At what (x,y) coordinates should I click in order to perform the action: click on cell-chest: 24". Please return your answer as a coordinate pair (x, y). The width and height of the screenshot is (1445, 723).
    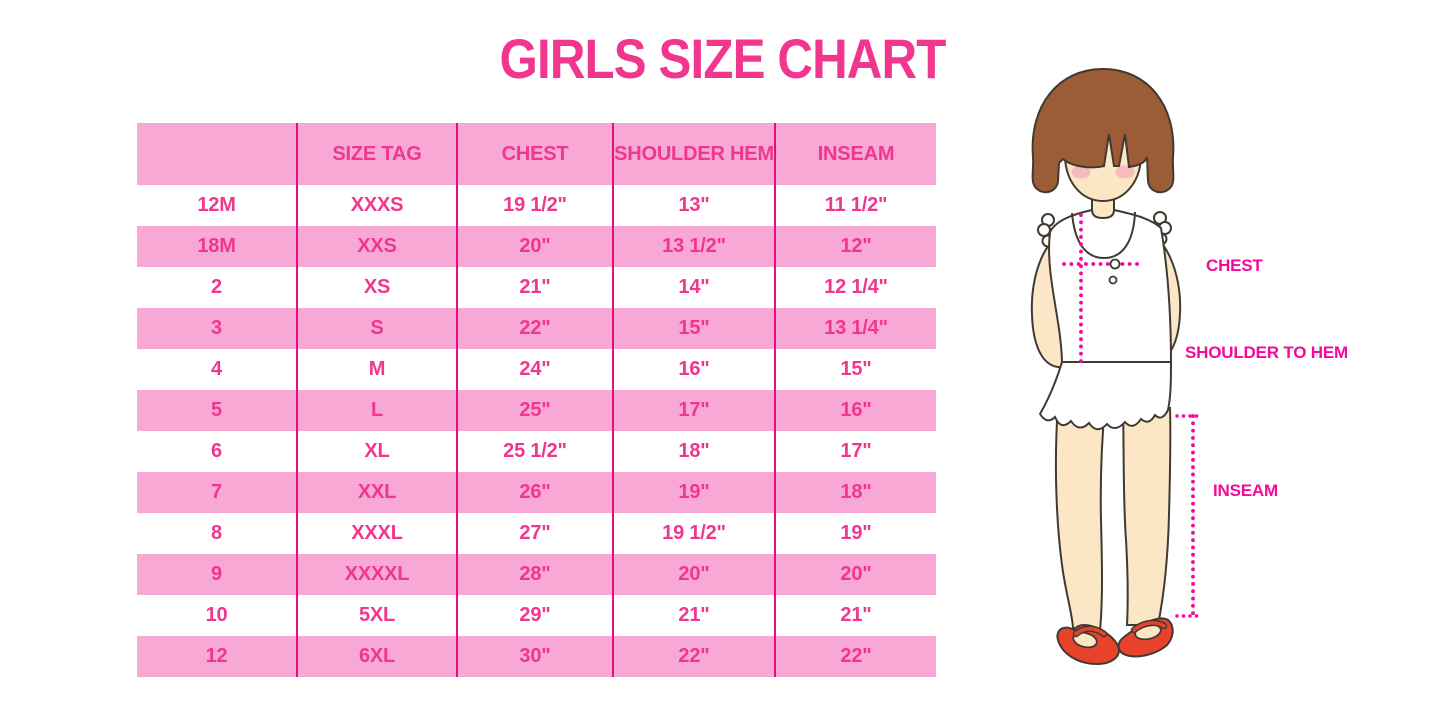
    Looking at the image, I should click on (534, 369).